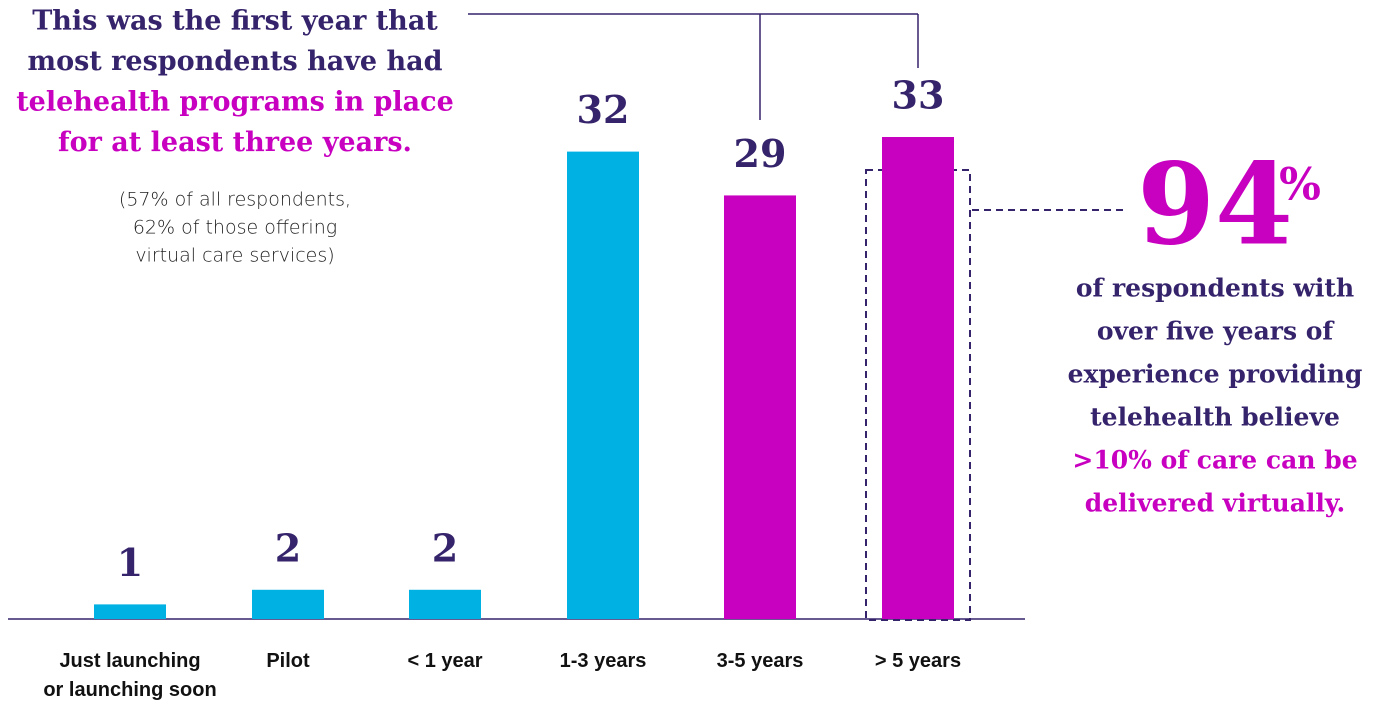 This screenshot has width=1389, height=704. Describe the element at coordinates (760, 153) in the screenshot. I see `value-label: 29` at that location.